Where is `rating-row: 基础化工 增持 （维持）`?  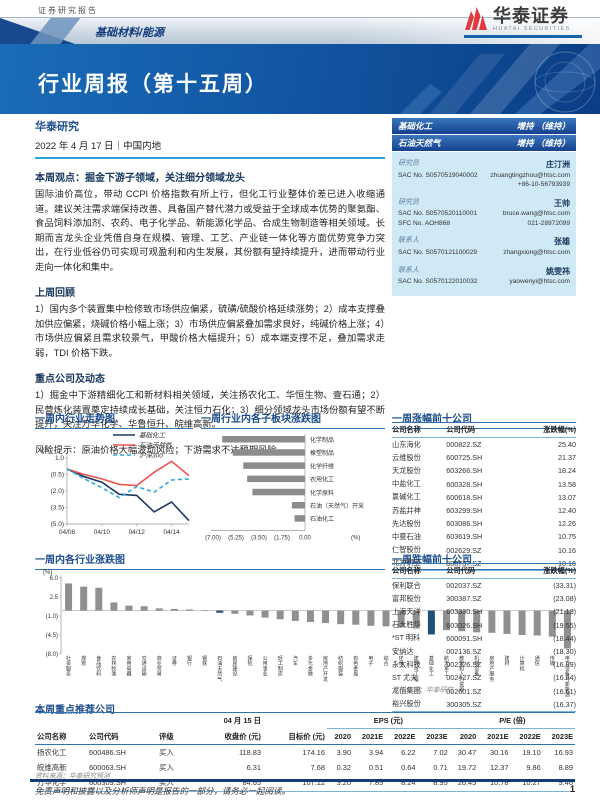 rating-row: 基础化工 增持 （维持） is located at coordinates (484, 126).